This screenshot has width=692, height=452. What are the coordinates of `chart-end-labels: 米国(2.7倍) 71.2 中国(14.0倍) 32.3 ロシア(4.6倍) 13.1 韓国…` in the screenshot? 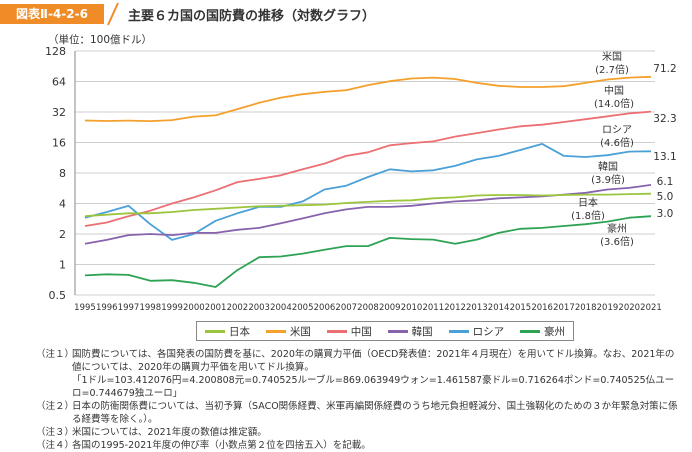 It's located at (624, 149).